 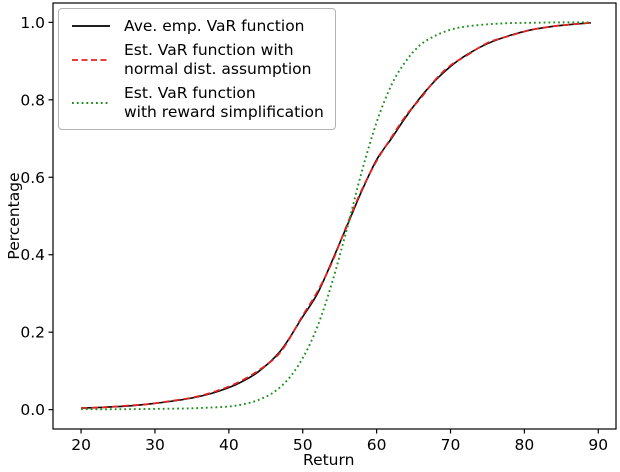 What do you see at coordinates (218, 69) in the screenshot?
I see `legend-label-line: normal dist. assumption` at bounding box center [218, 69].